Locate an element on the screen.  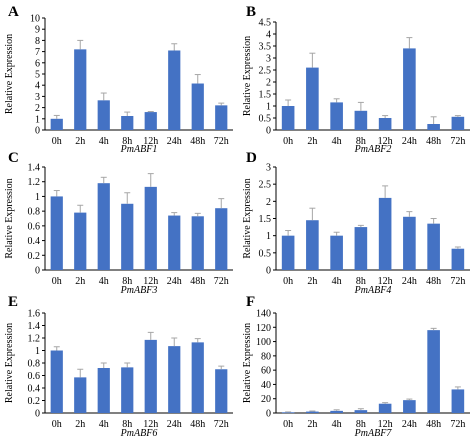
x-axis-title: PmABF4 is located at coordinates (373, 290).